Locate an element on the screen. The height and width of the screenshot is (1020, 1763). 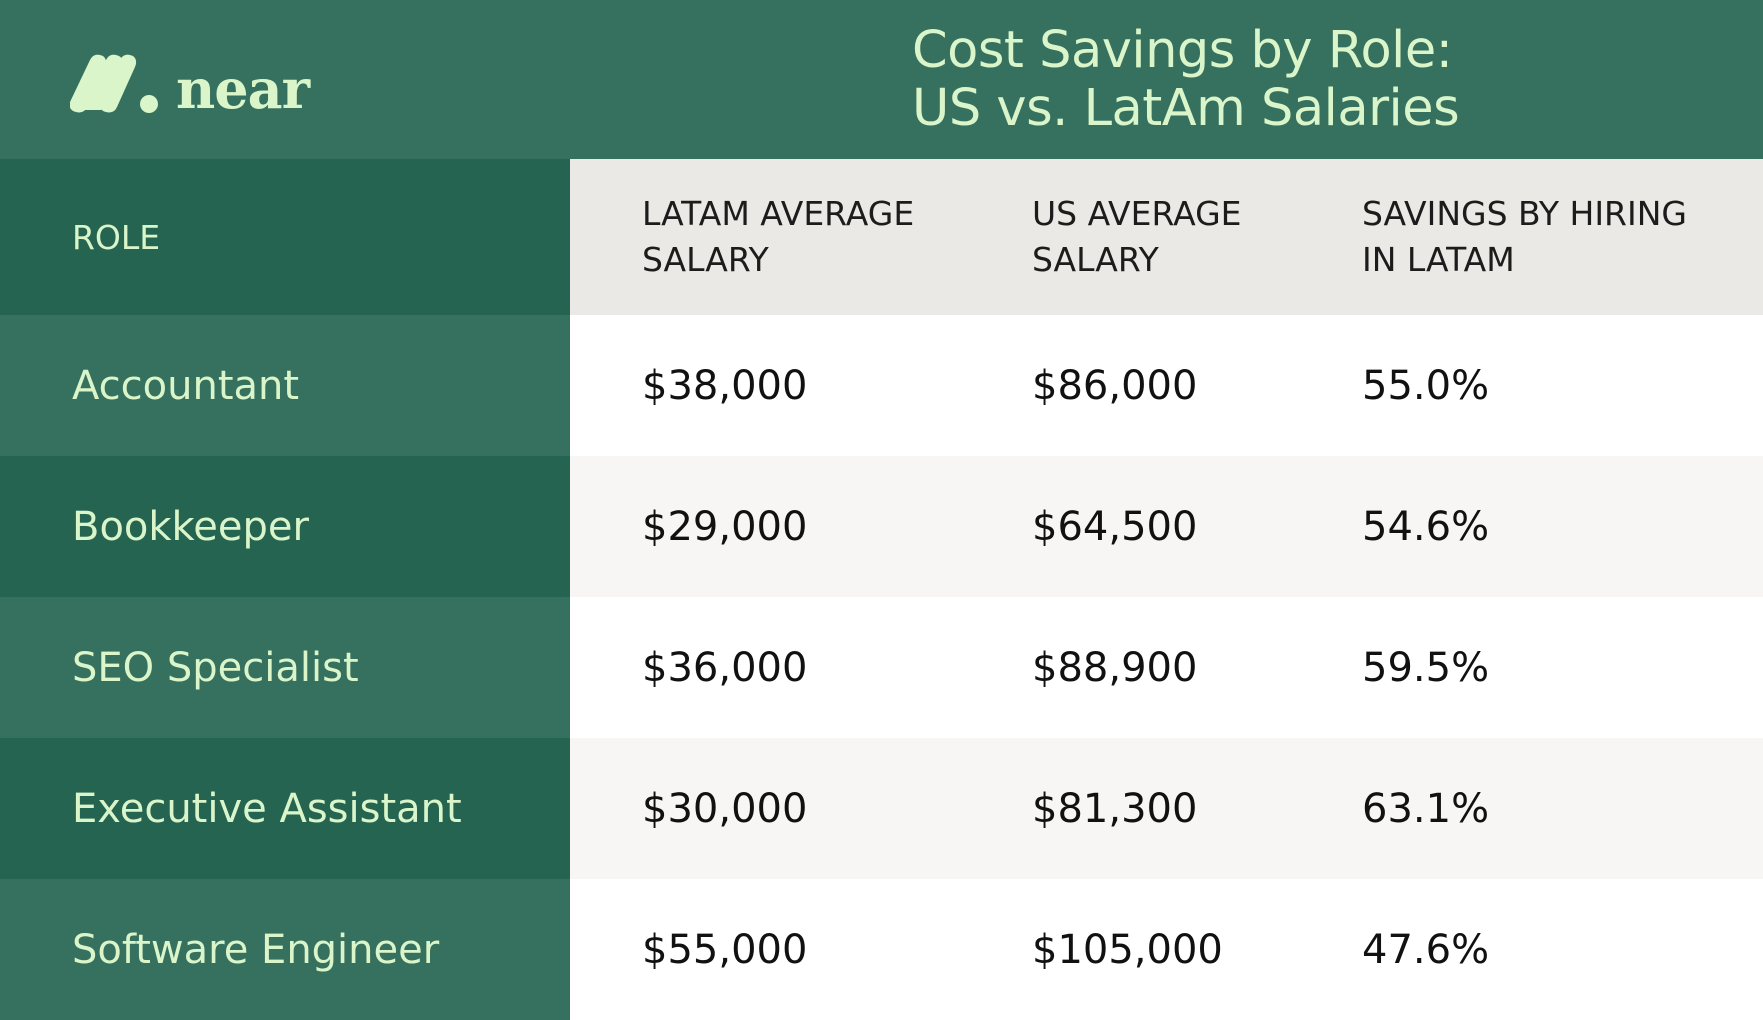
table-row: Bookkeeper $29,000 $64,500 54.6% is located at coordinates (881, 526).